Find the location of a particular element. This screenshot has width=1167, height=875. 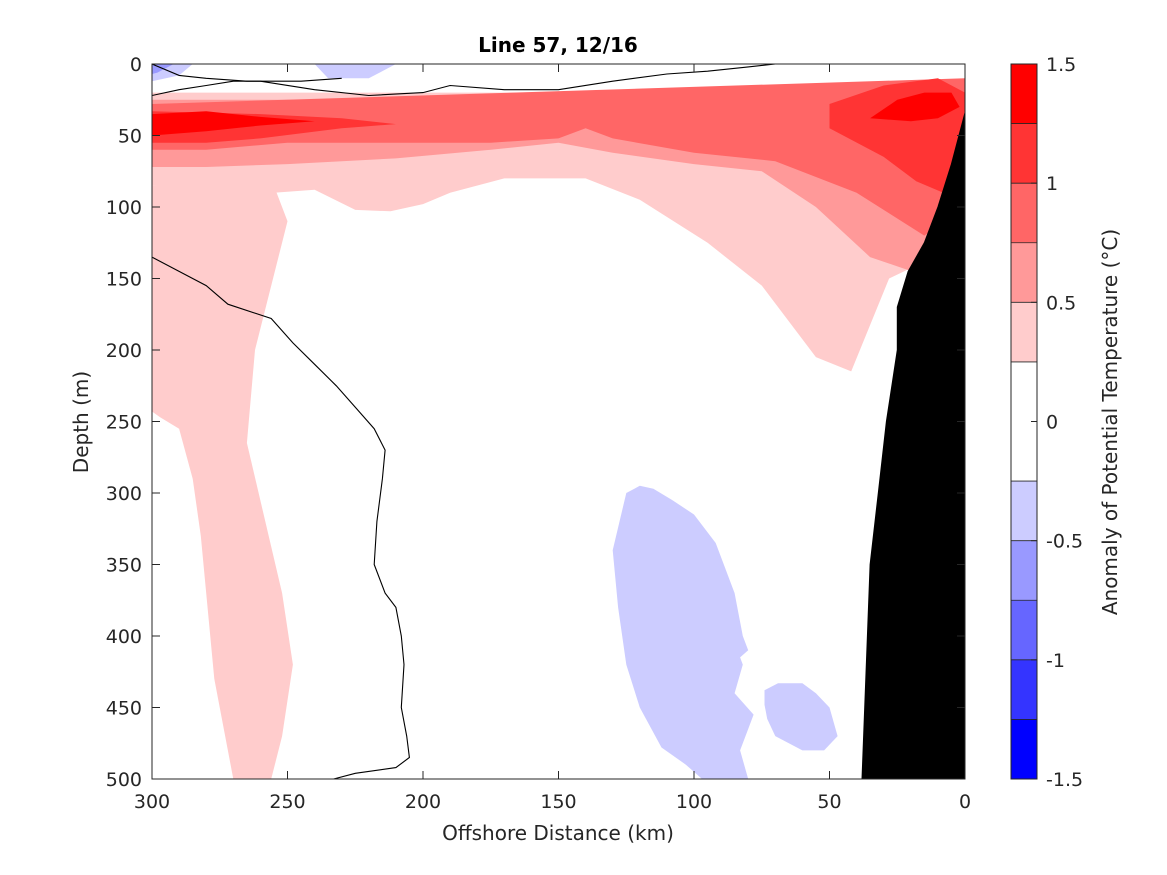

y-tick-label: 150 is located at coordinates (124, 280).